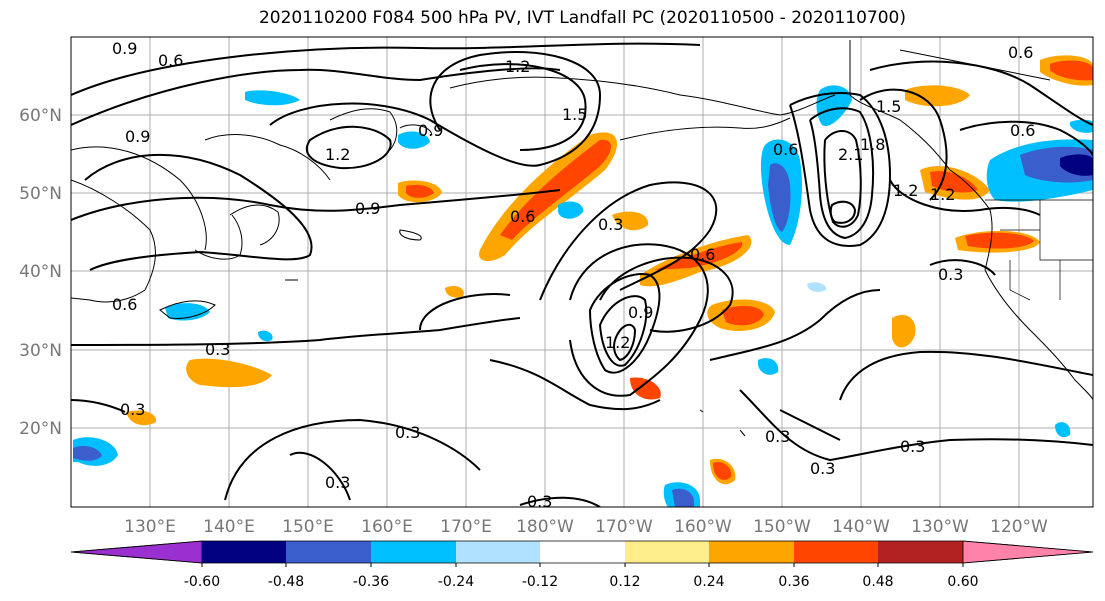 The width and height of the screenshot is (1105, 601). Describe the element at coordinates (624, 582) in the screenshot. I see `colorbar-tick-label: 0.12` at that location.